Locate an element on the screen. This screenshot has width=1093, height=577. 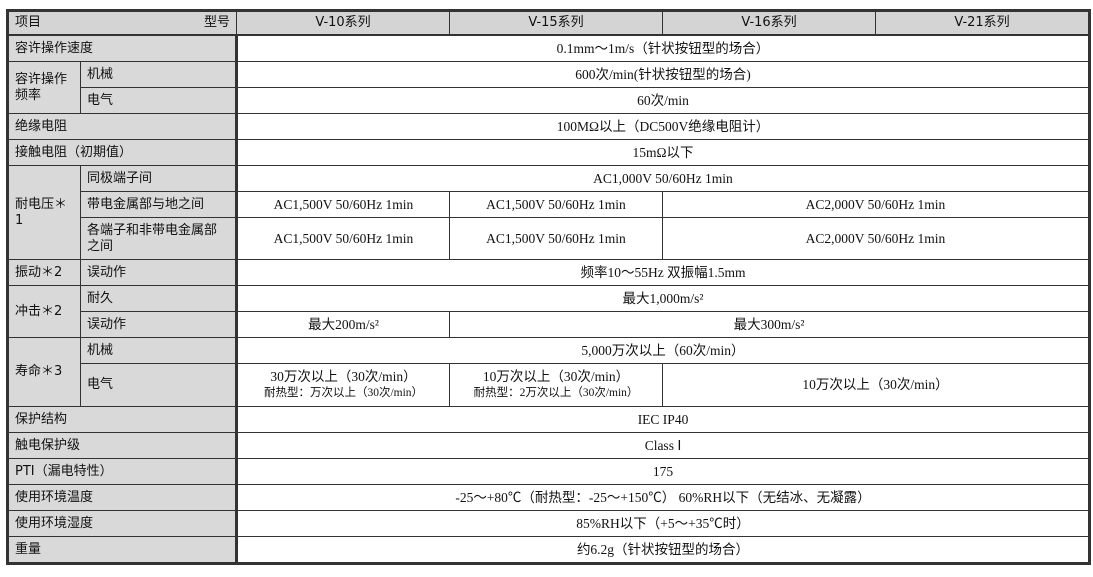
table-row: 容许操作频率 机械 600次/min(针状按钮型的场合) is located at coordinates (548, 87).